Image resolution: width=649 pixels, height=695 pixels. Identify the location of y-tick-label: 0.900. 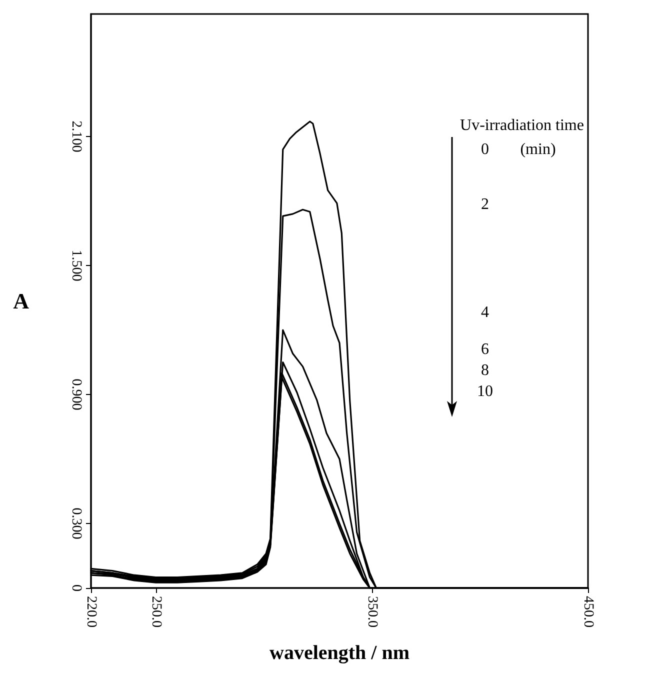
(76, 394).